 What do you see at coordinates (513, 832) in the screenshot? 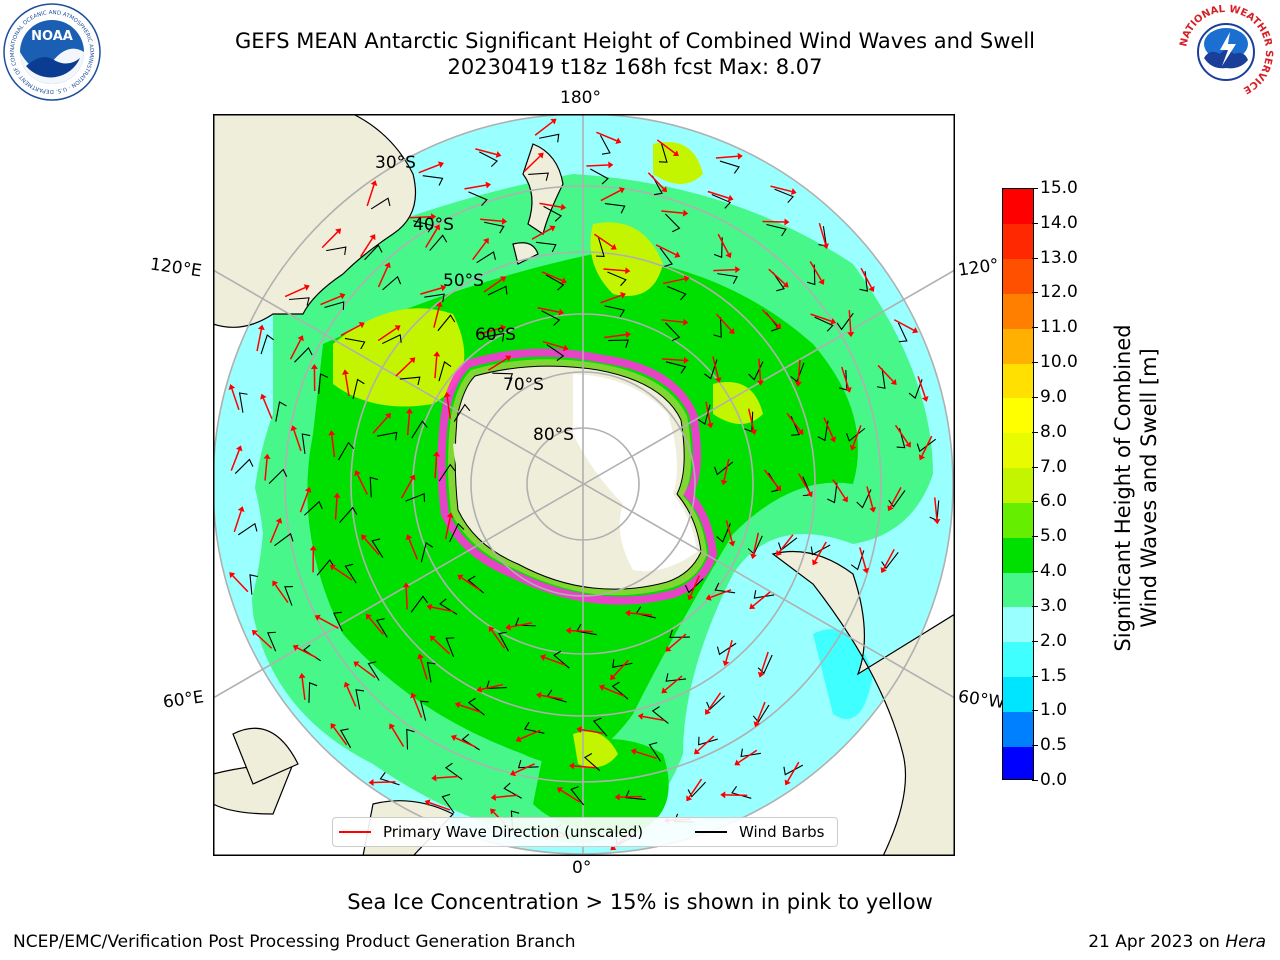
I see `wave-legend-label: Primary Wave Direction (unscaled)` at bounding box center [513, 832].